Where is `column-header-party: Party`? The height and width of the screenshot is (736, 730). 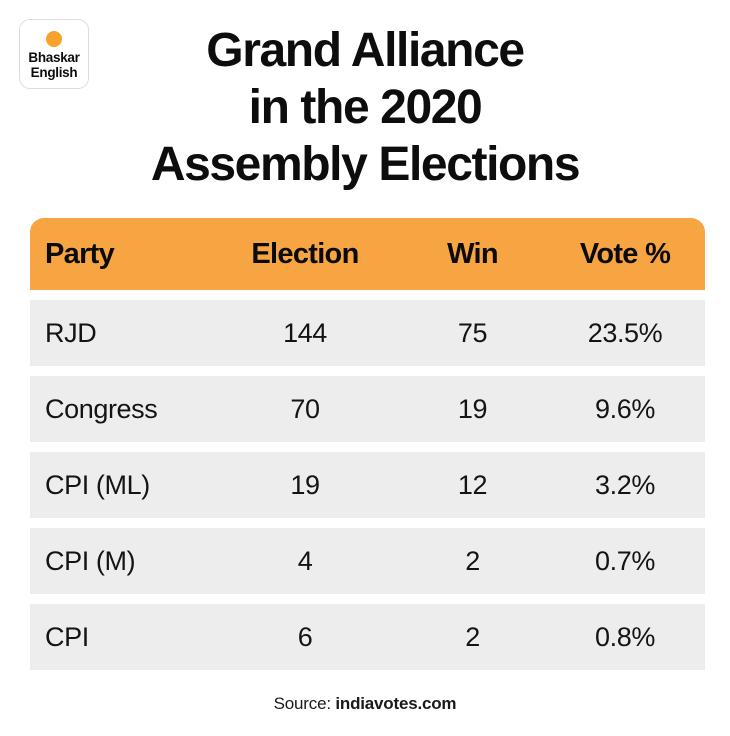 column-header-party: Party is located at coordinates (80, 253).